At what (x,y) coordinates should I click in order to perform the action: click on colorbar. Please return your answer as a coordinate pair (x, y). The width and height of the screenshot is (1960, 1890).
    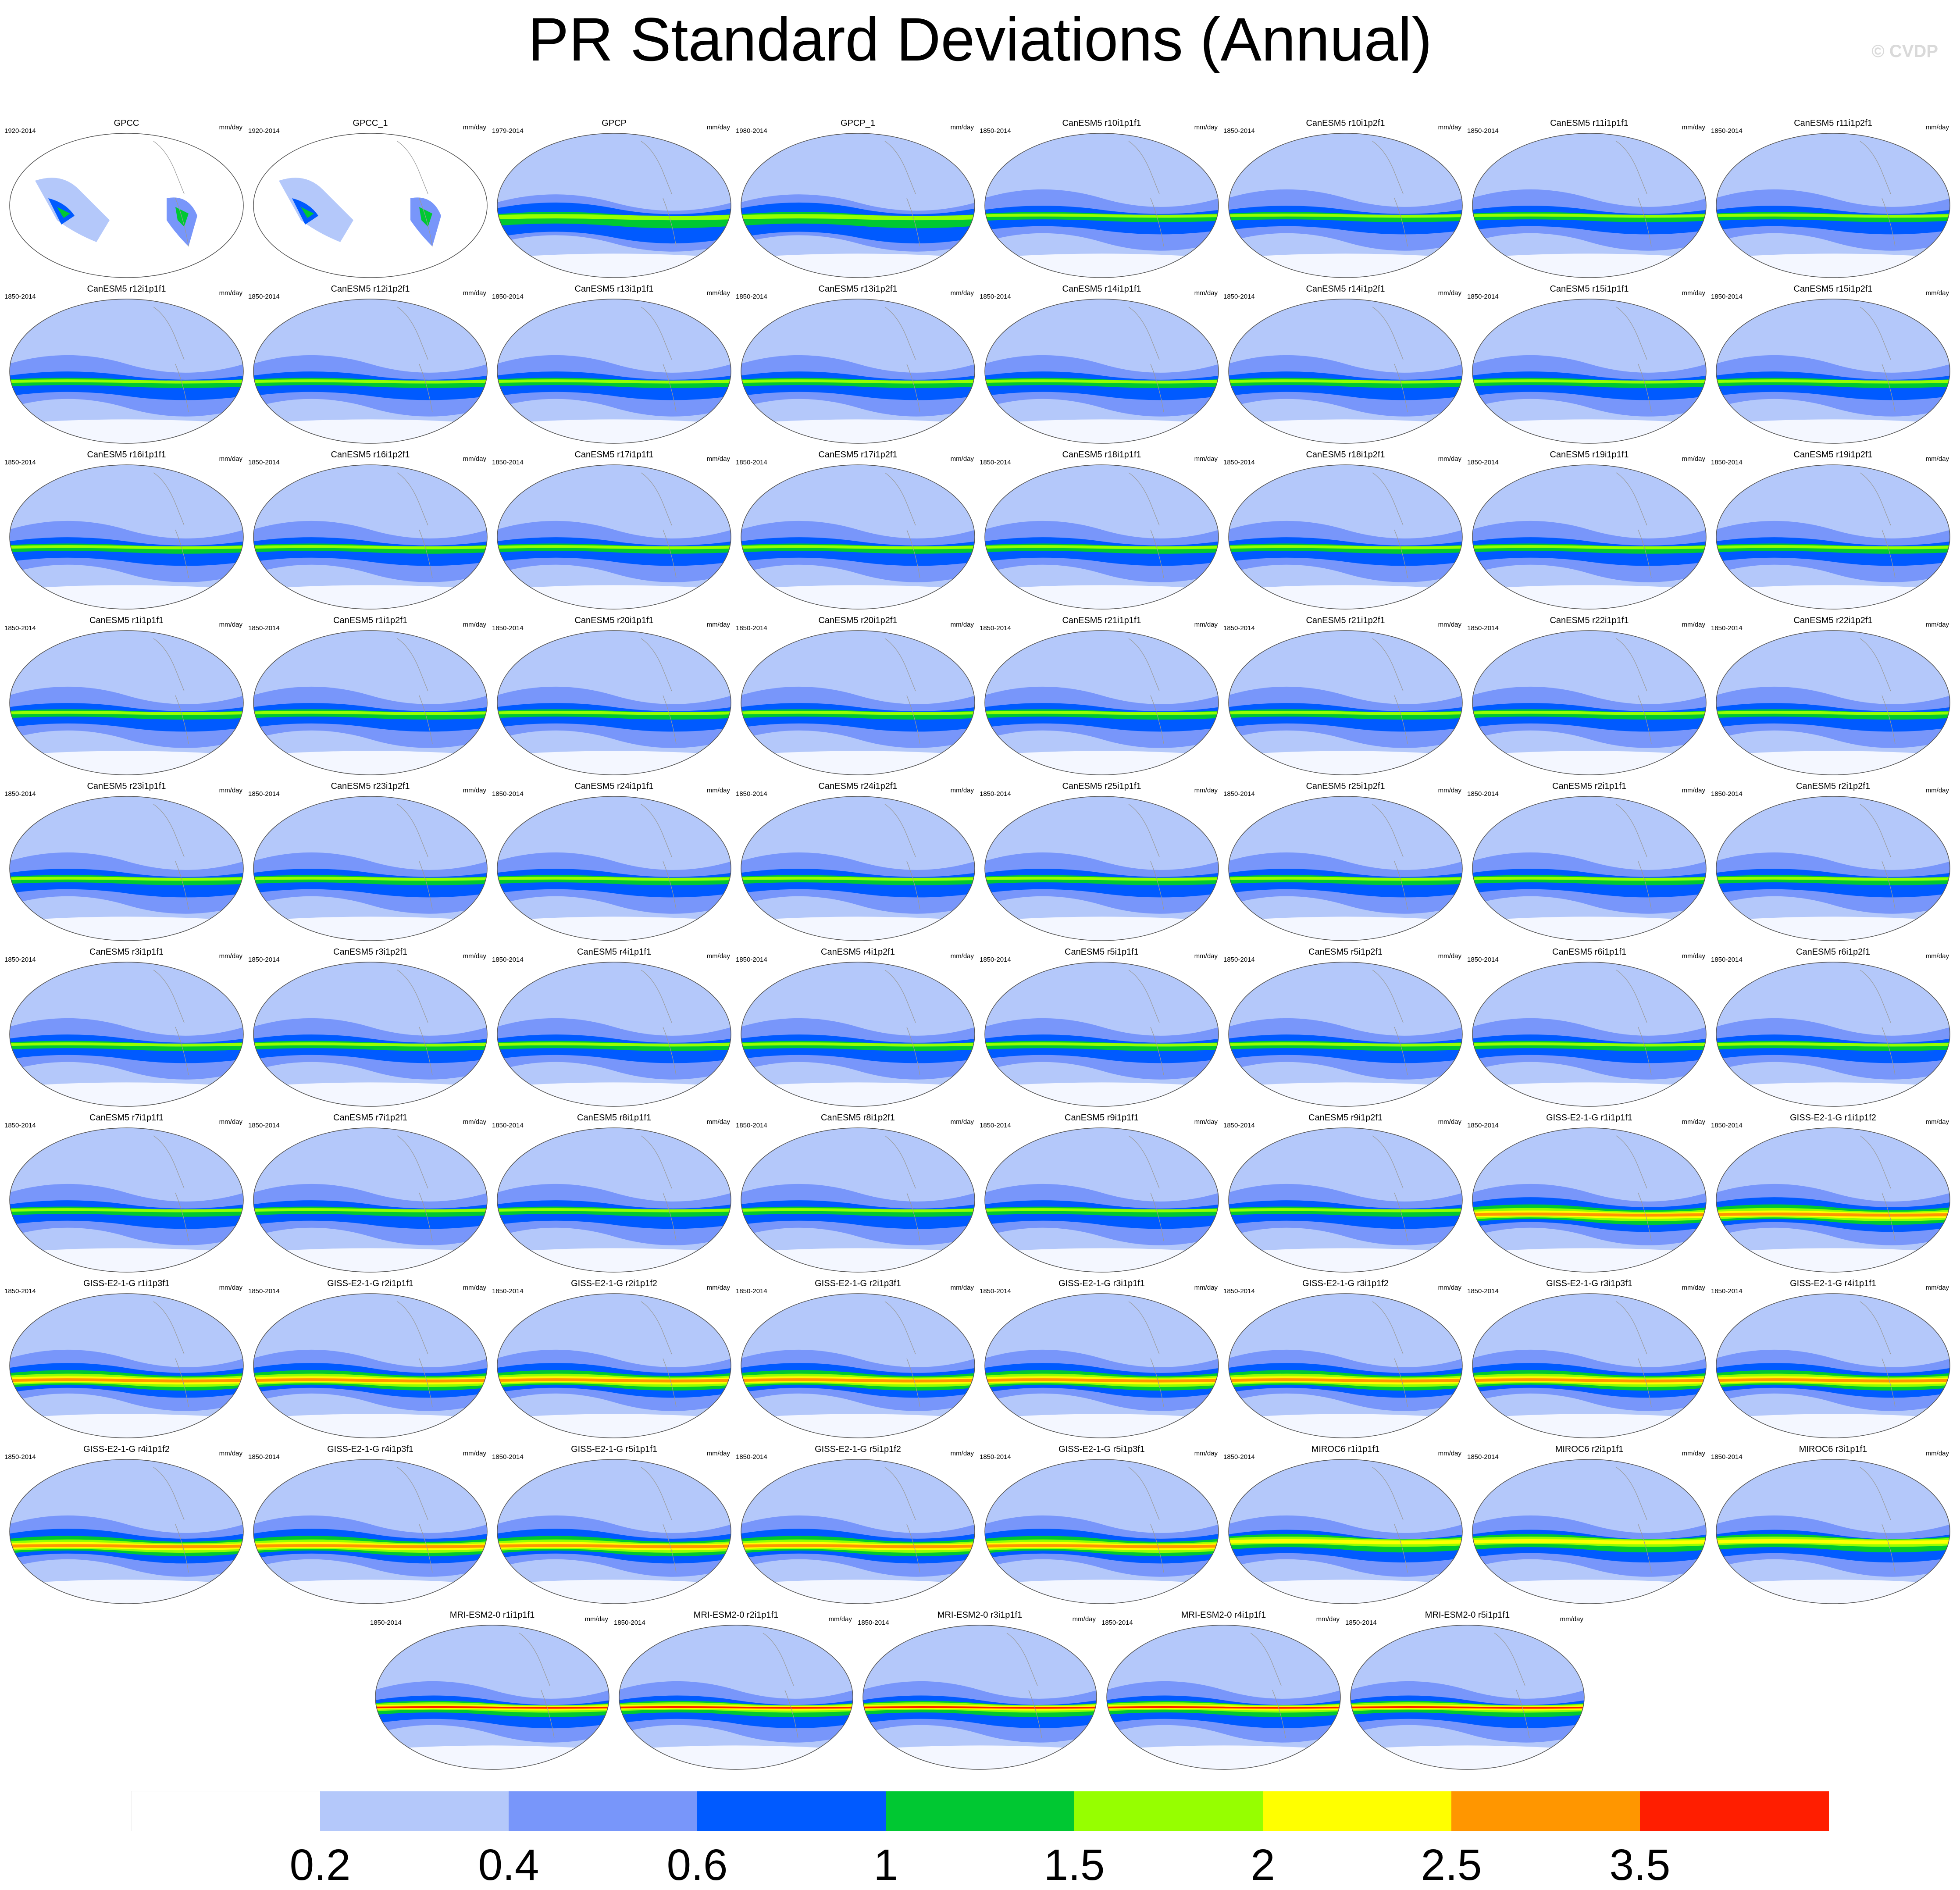
    Looking at the image, I should click on (980, 1811).